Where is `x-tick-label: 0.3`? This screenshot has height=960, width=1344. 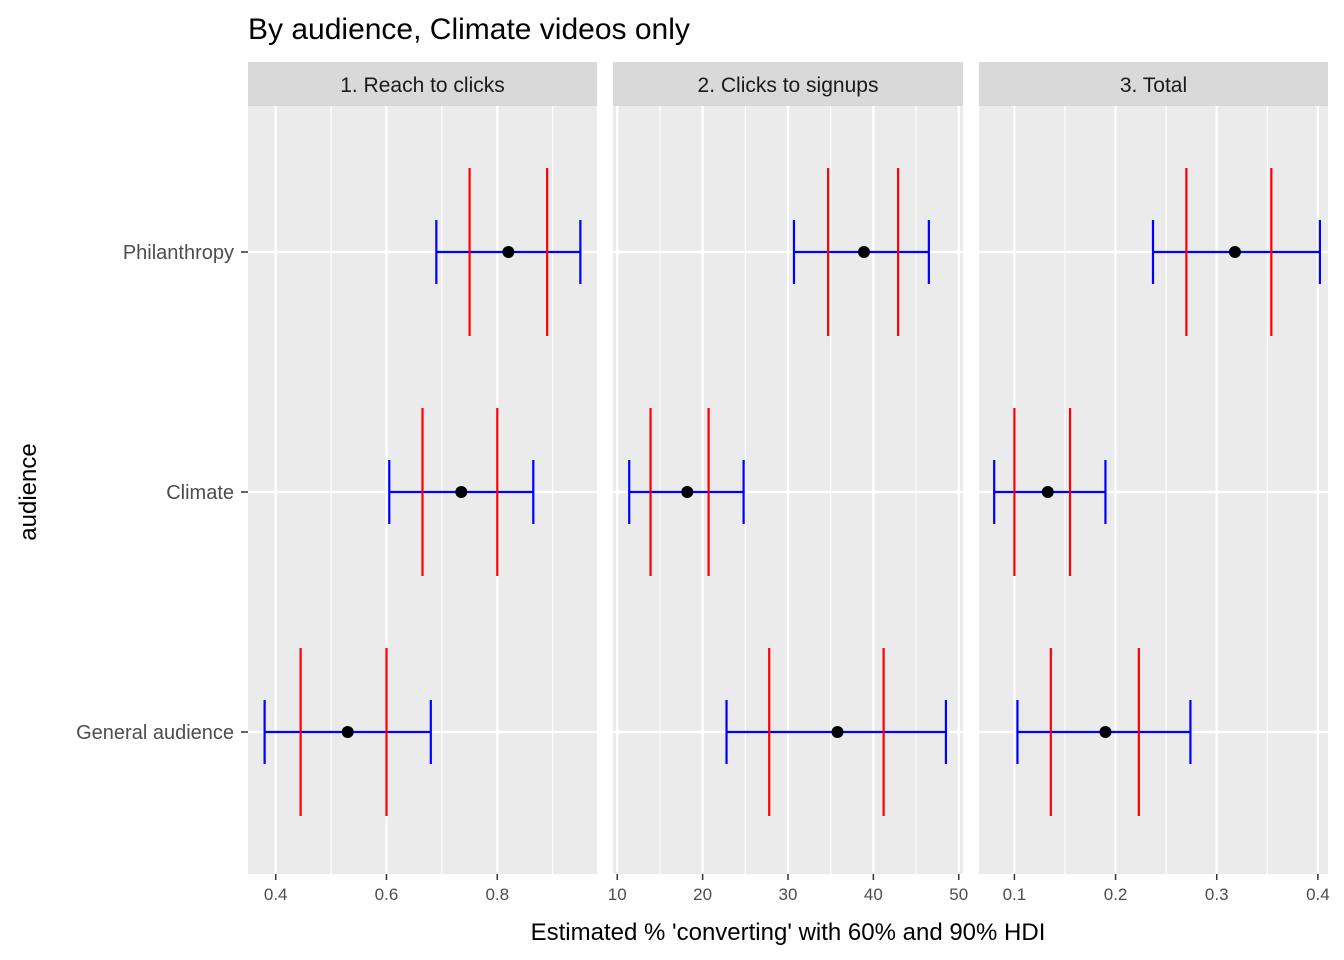
x-tick-label: 0.3 is located at coordinates (1217, 894).